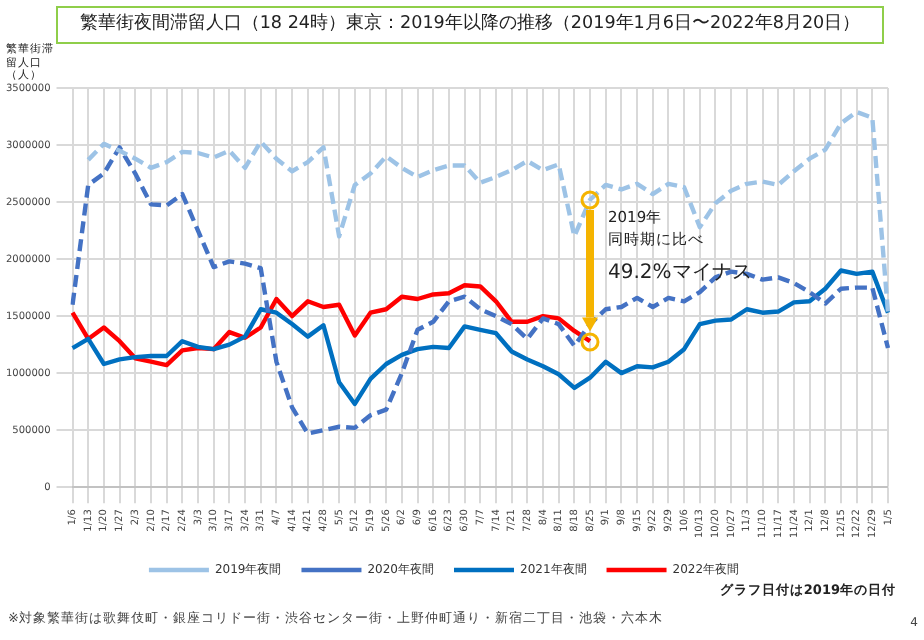 The image size is (924, 640). I want to click on chart-title: 繁華街夜間滞留人口（18 24時）東京：2019年以降の推移（2019年1月6日〜2022年8月20日）, so click(470, 25).